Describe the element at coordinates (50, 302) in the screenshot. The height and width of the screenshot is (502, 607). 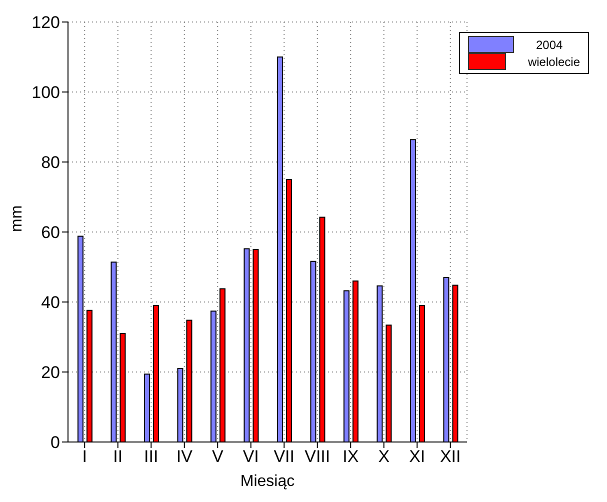
I see `y-tick-label: 40` at that location.